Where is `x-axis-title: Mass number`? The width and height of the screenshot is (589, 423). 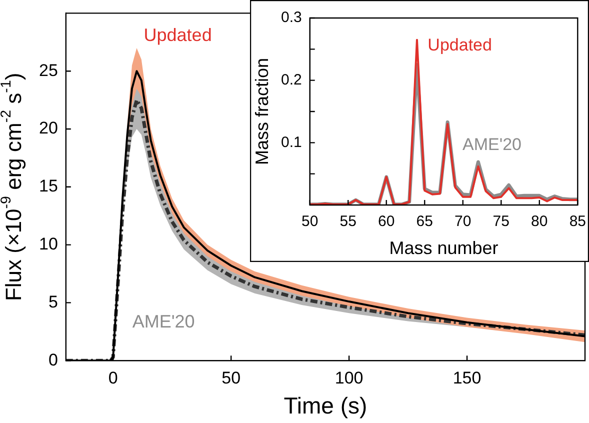
x-axis-title: Mass number is located at coordinates (443, 248).